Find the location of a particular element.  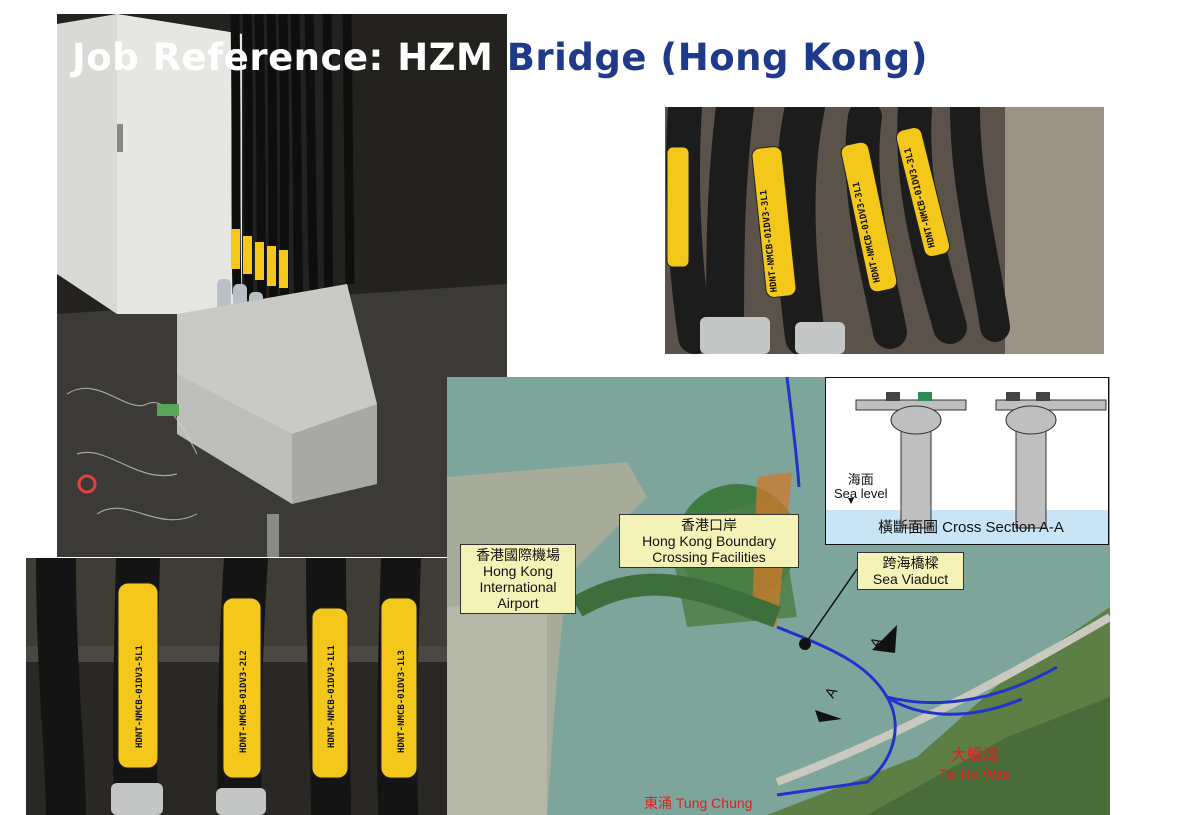

boundary-zh: 香港口岸 is located at coordinates (709, 525).